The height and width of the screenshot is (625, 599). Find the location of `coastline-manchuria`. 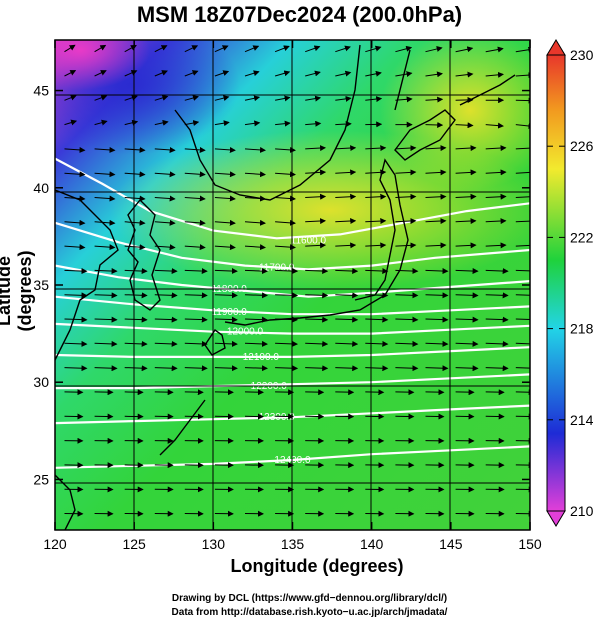

coastline-manchuria is located at coordinates (267, 122).